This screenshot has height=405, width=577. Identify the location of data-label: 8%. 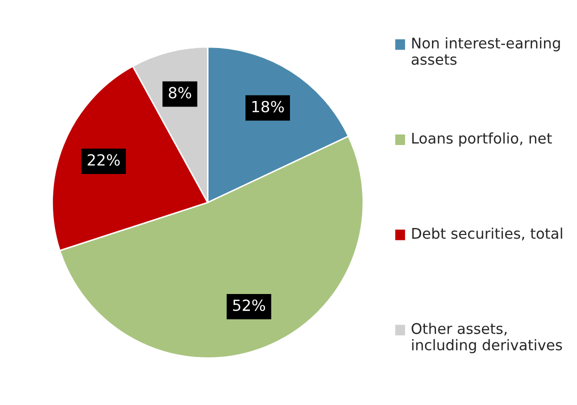
(180, 92).